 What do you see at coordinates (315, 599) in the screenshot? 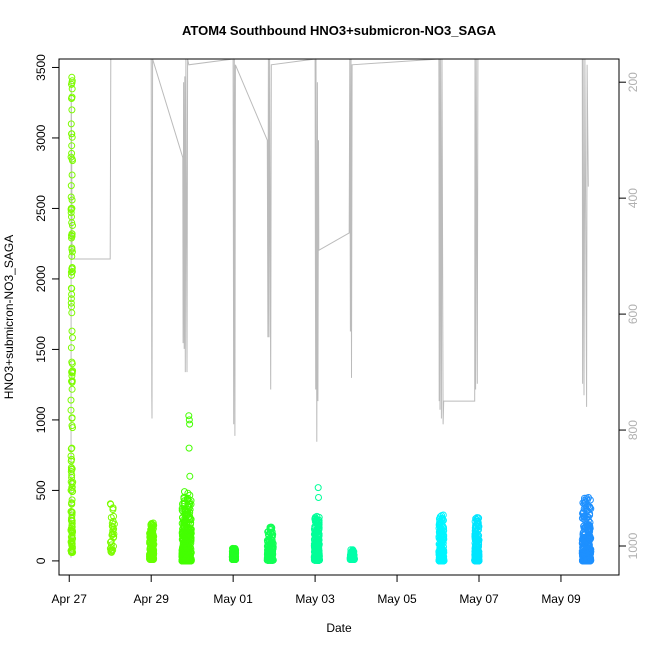
I see `x-tick-label: May 03` at bounding box center [315, 599].